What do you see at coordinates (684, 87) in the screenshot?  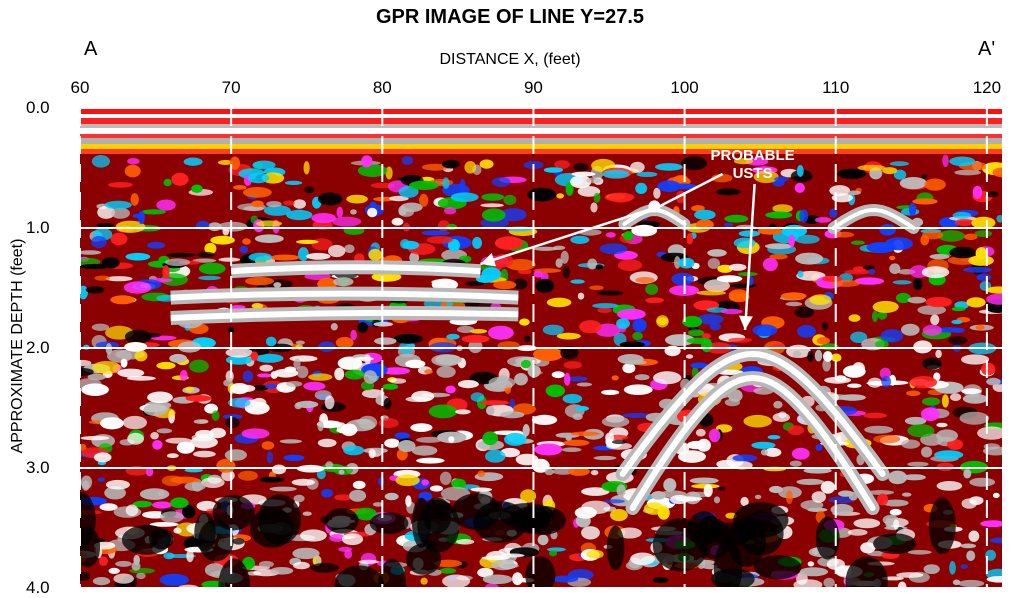 I see `x-tick-label: 100` at bounding box center [684, 87].